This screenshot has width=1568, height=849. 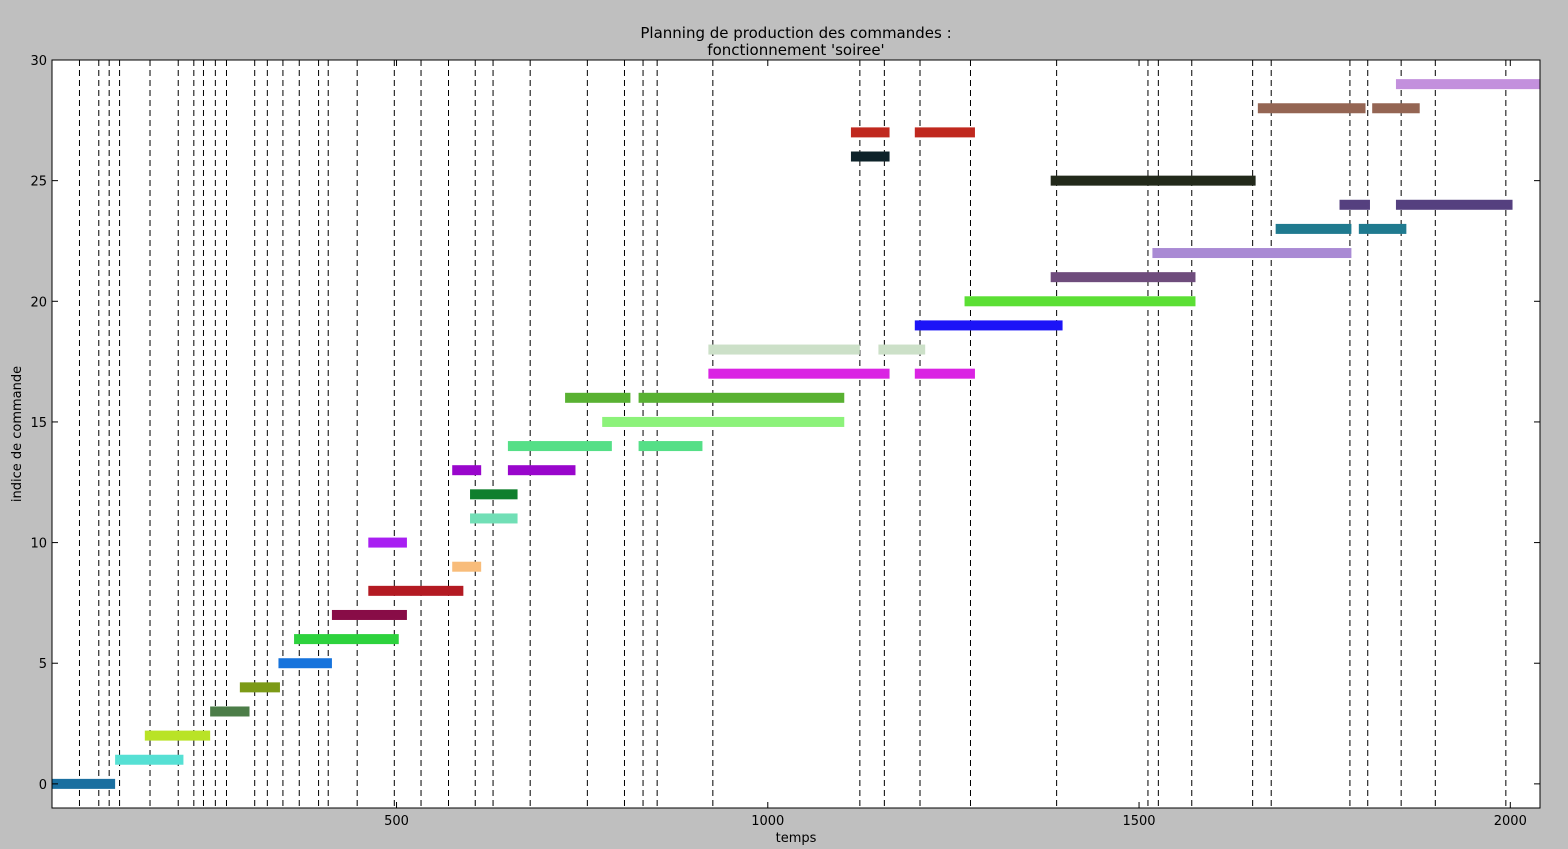 I want to click on y-tick-label-20: 20, so click(x=38, y=302).